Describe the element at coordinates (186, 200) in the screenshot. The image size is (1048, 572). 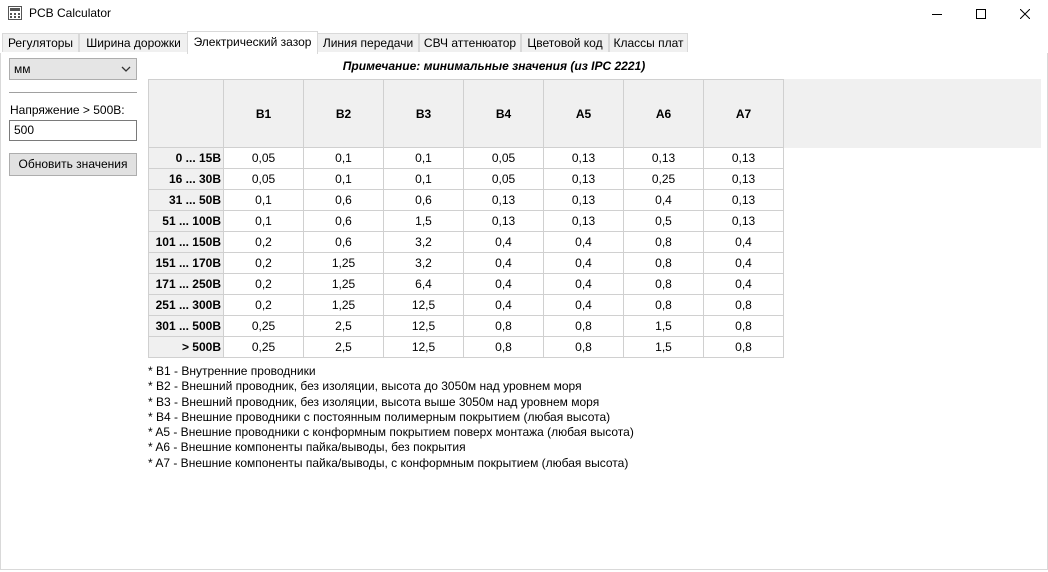
I see `row-header: 31 ... 50В` at that location.